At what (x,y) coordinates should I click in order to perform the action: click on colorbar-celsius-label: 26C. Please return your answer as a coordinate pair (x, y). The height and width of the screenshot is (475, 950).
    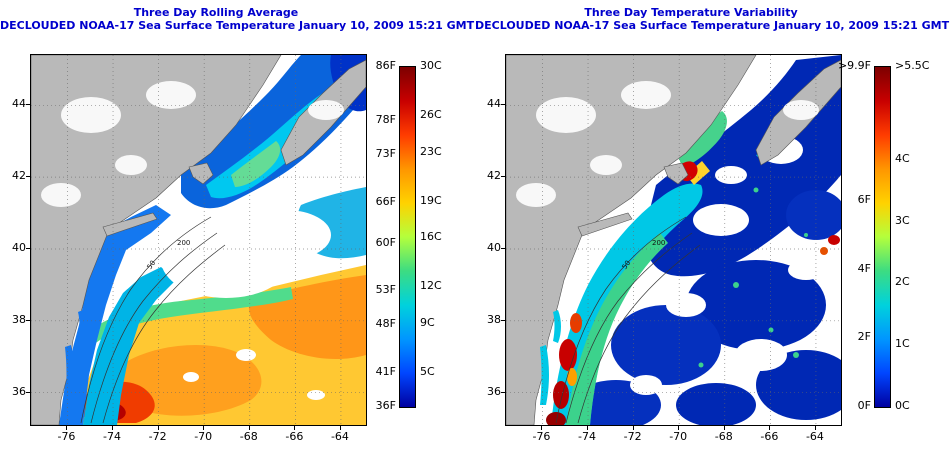
    Looking at the image, I should click on (431, 114).